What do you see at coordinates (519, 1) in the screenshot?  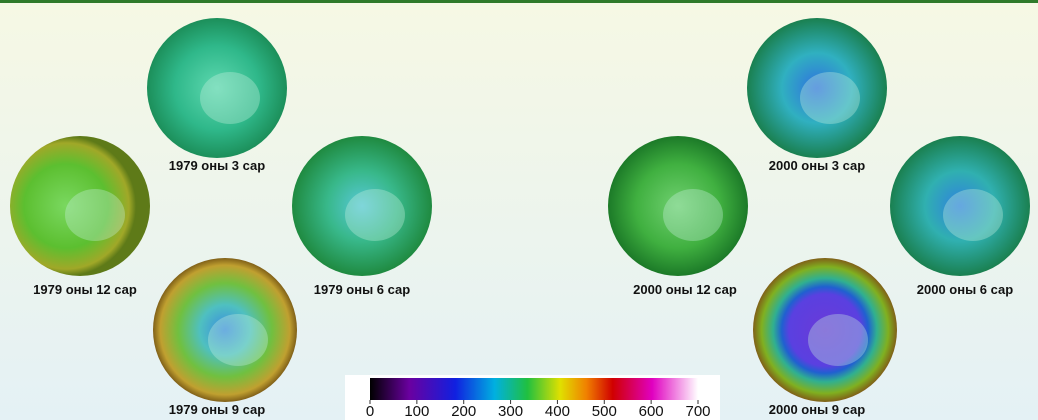 I see `top-rule` at bounding box center [519, 1].